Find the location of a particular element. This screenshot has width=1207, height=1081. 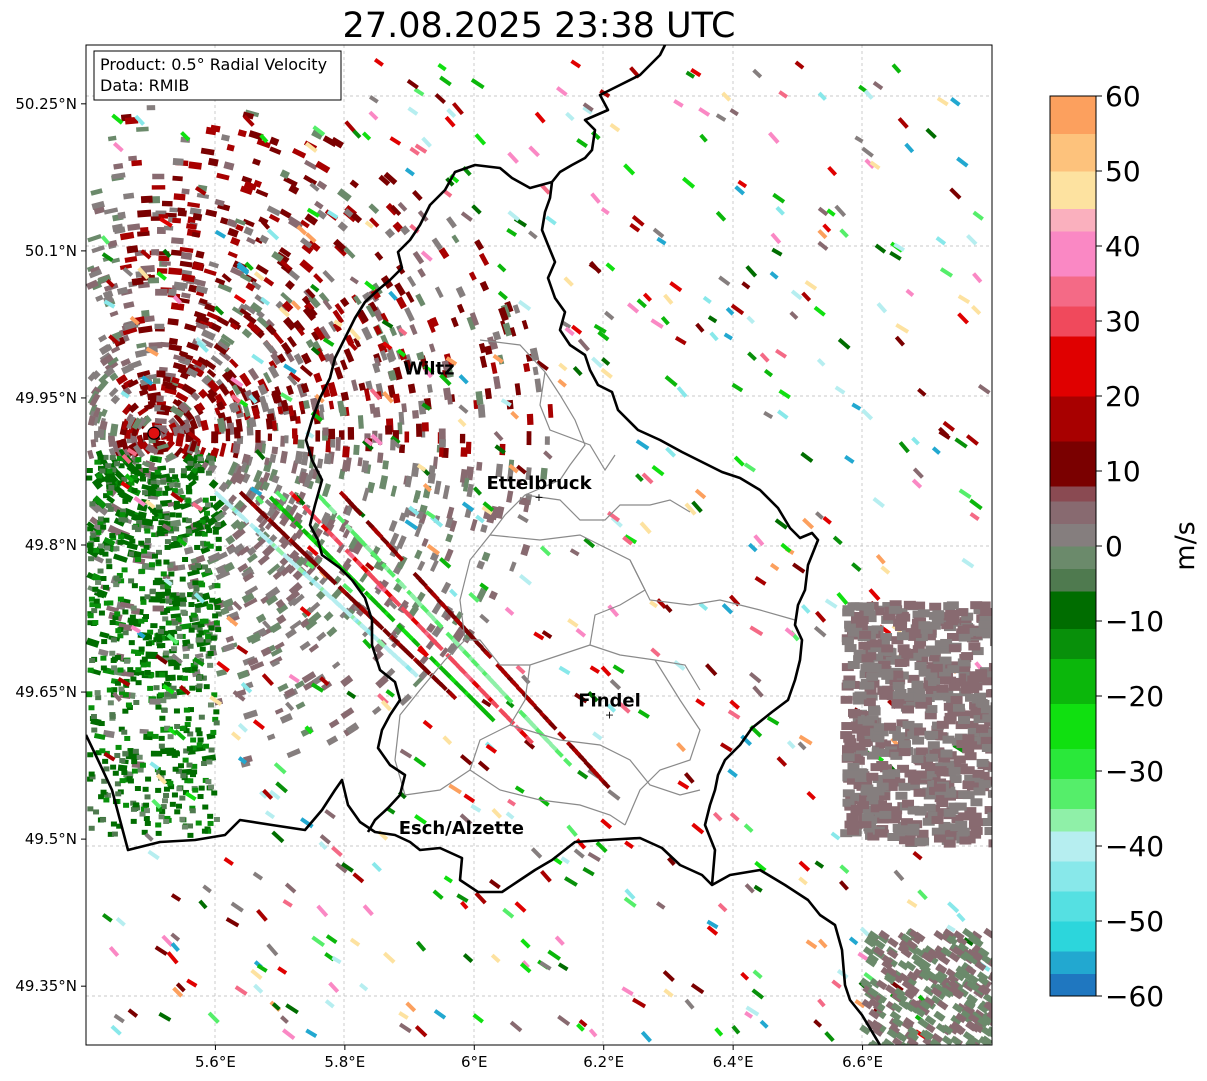

x-tick-label: 6.6°E is located at coordinates (862, 1062).